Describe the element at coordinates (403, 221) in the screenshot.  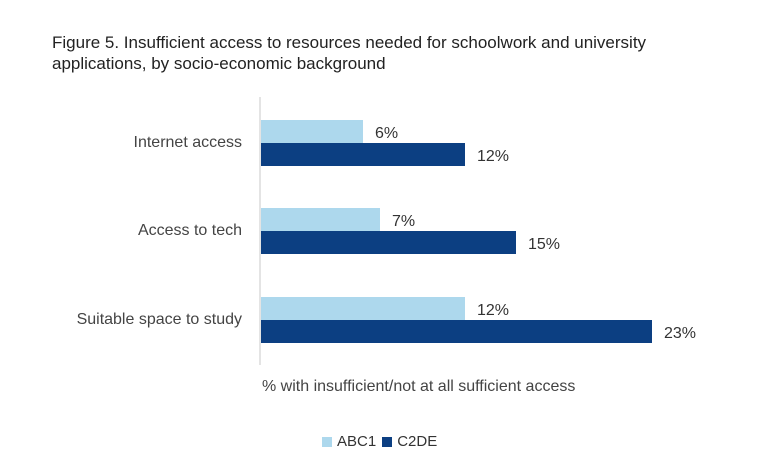
I see `data-label-abc1-access-to-tech: 7%` at that location.